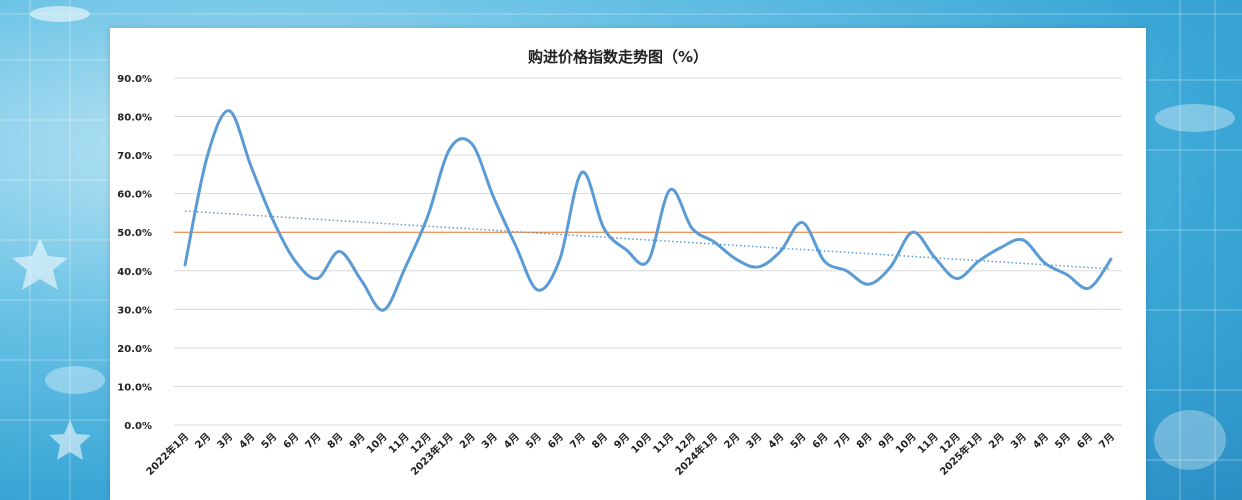 The image size is (1242, 500). Describe the element at coordinates (134, 118) in the screenshot. I see `y-tick-label: 80.0%` at that location.